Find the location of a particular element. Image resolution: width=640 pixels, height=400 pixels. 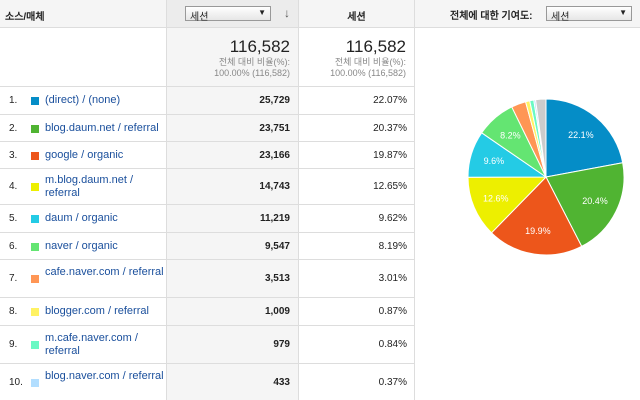

row-number: 5. is located at coordinates (13, 218).